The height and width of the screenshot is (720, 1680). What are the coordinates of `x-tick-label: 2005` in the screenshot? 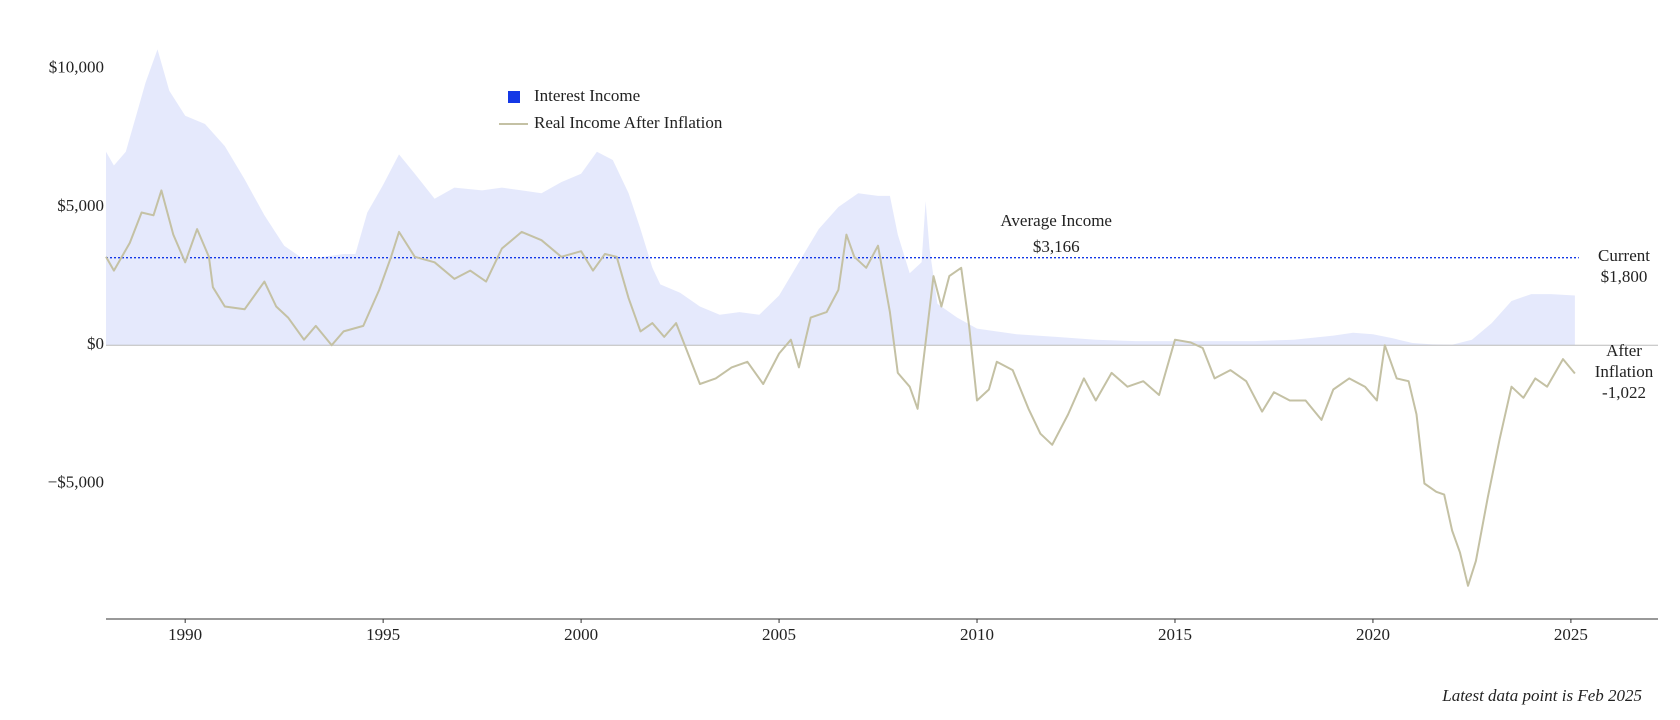 It's located at (779, 634).